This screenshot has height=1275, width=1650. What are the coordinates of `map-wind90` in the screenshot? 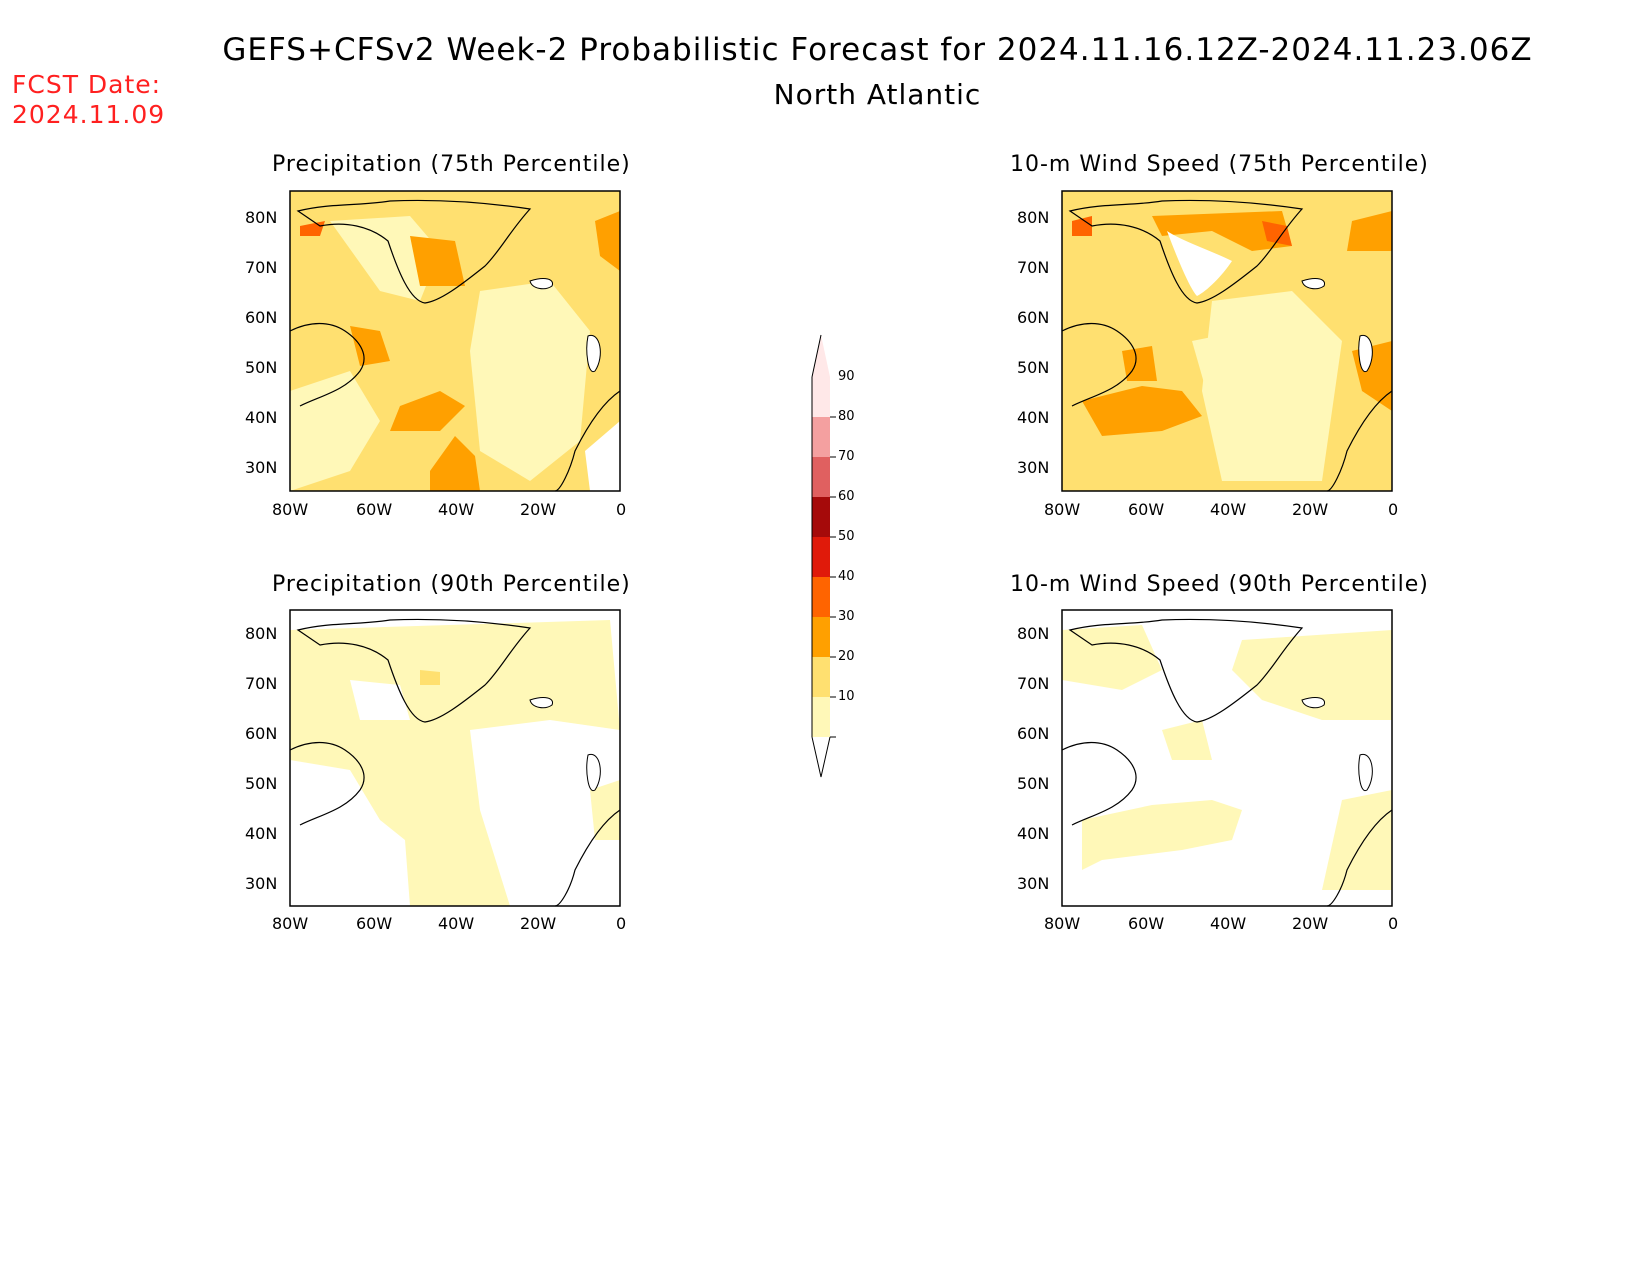 It's located at (1227, 758).